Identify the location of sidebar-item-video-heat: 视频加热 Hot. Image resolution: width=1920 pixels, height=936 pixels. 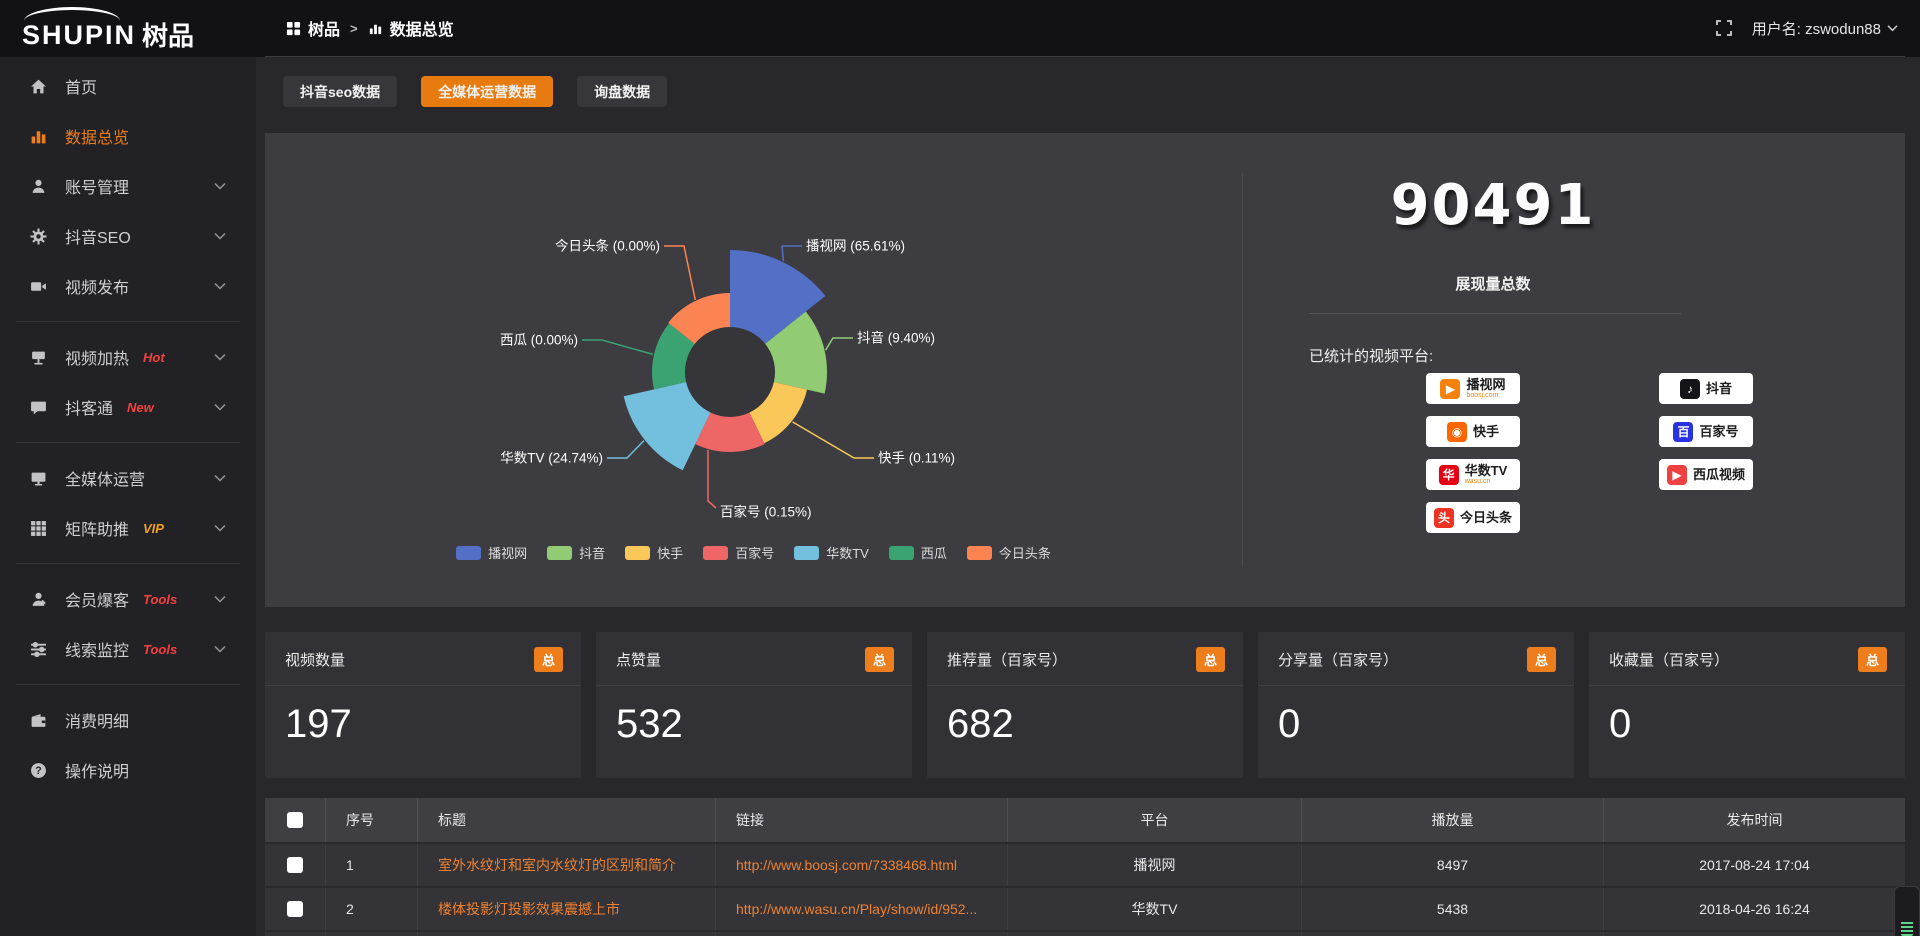
(128, 357).